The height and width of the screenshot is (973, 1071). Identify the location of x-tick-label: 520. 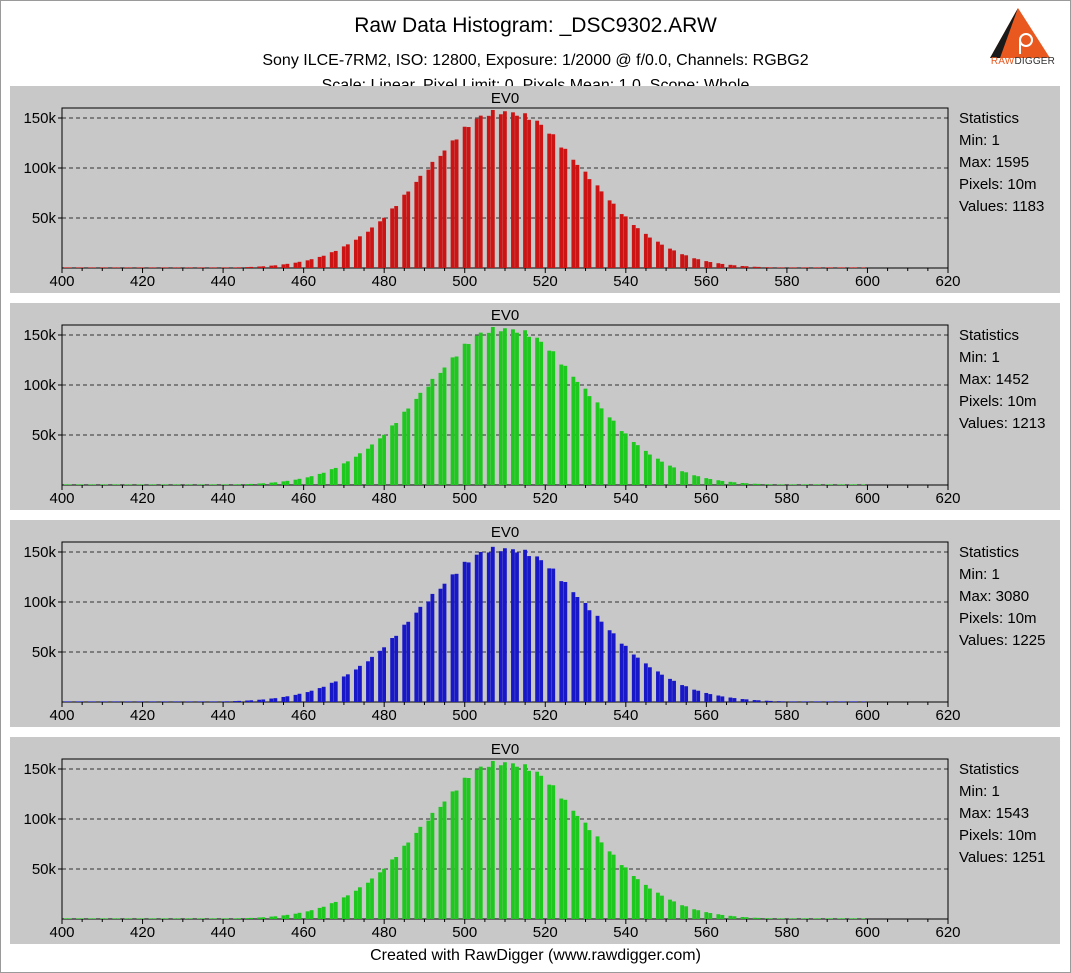
(545, 932).